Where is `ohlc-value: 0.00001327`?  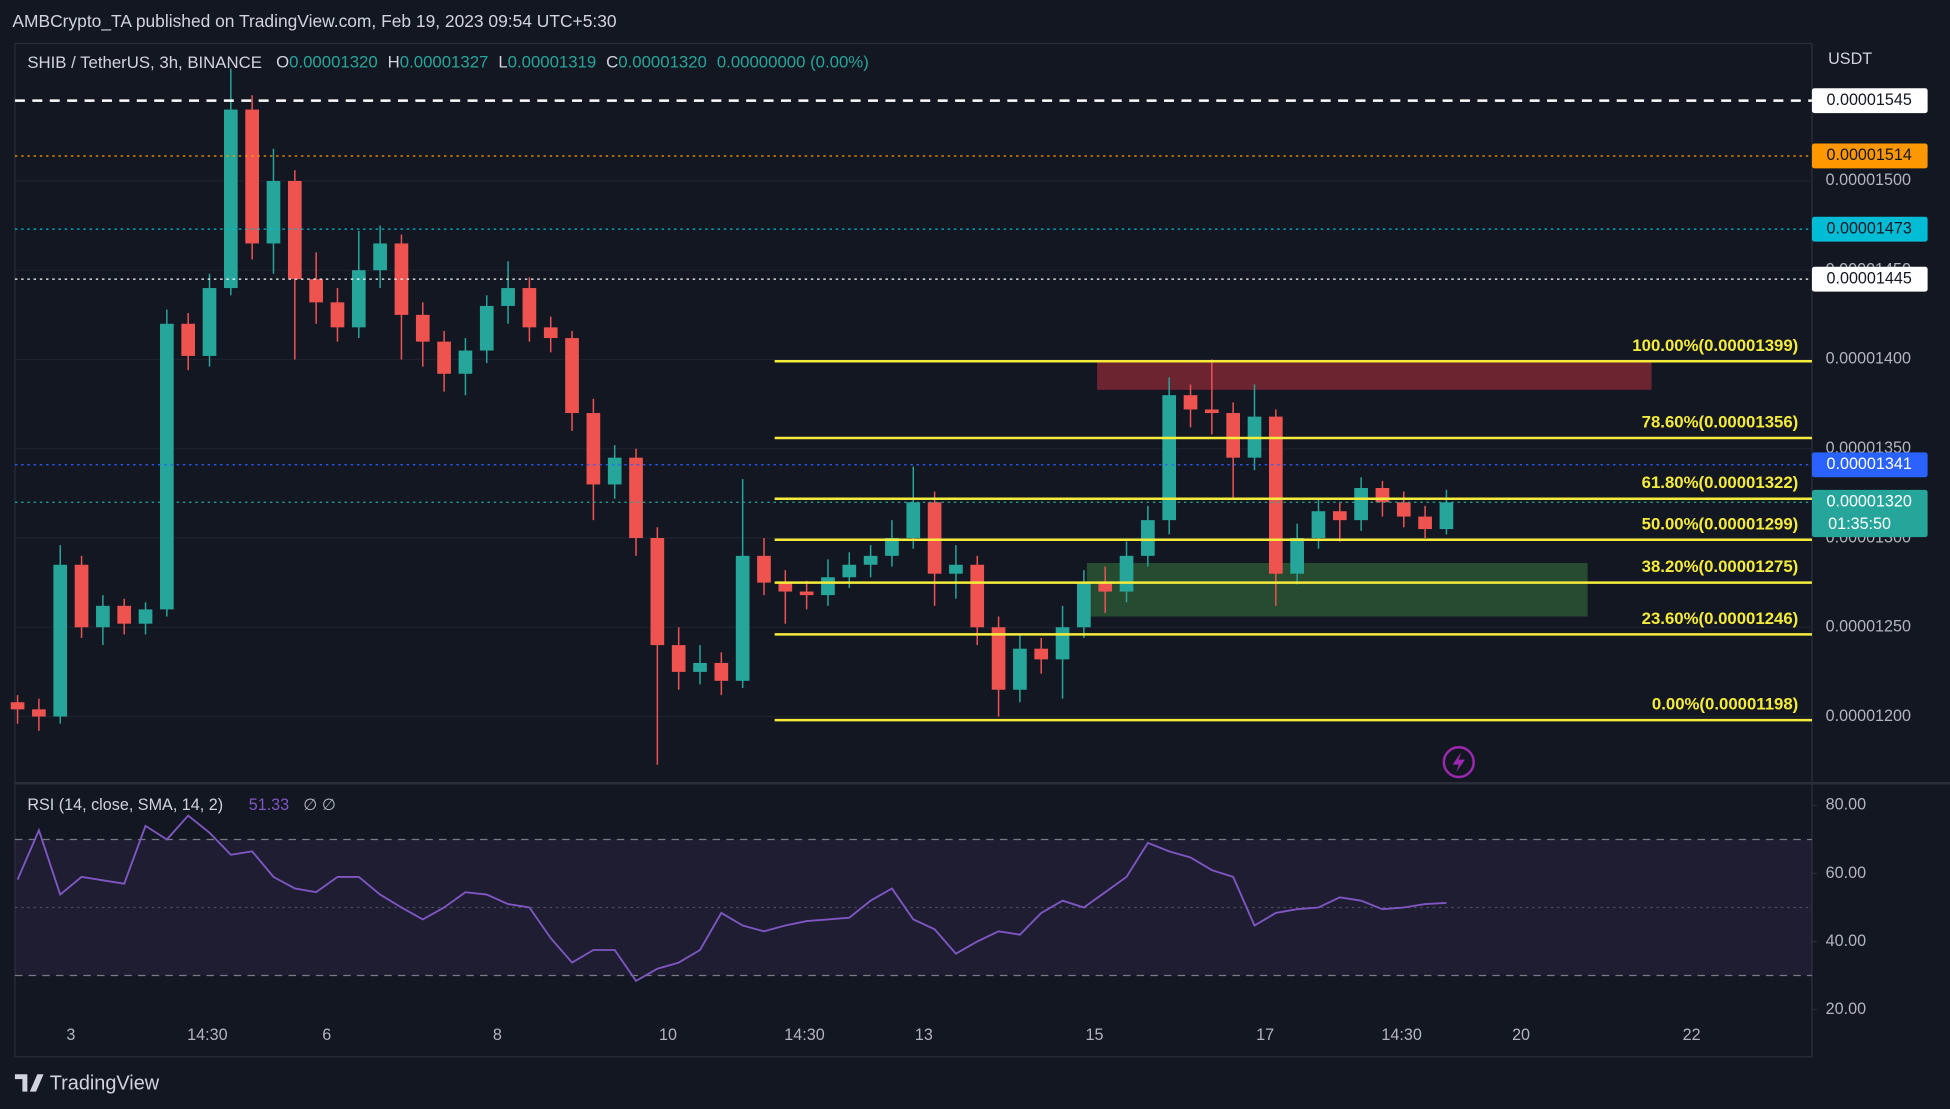
ohlc-value: 0.00001327 is located at coordinates (444, 62).